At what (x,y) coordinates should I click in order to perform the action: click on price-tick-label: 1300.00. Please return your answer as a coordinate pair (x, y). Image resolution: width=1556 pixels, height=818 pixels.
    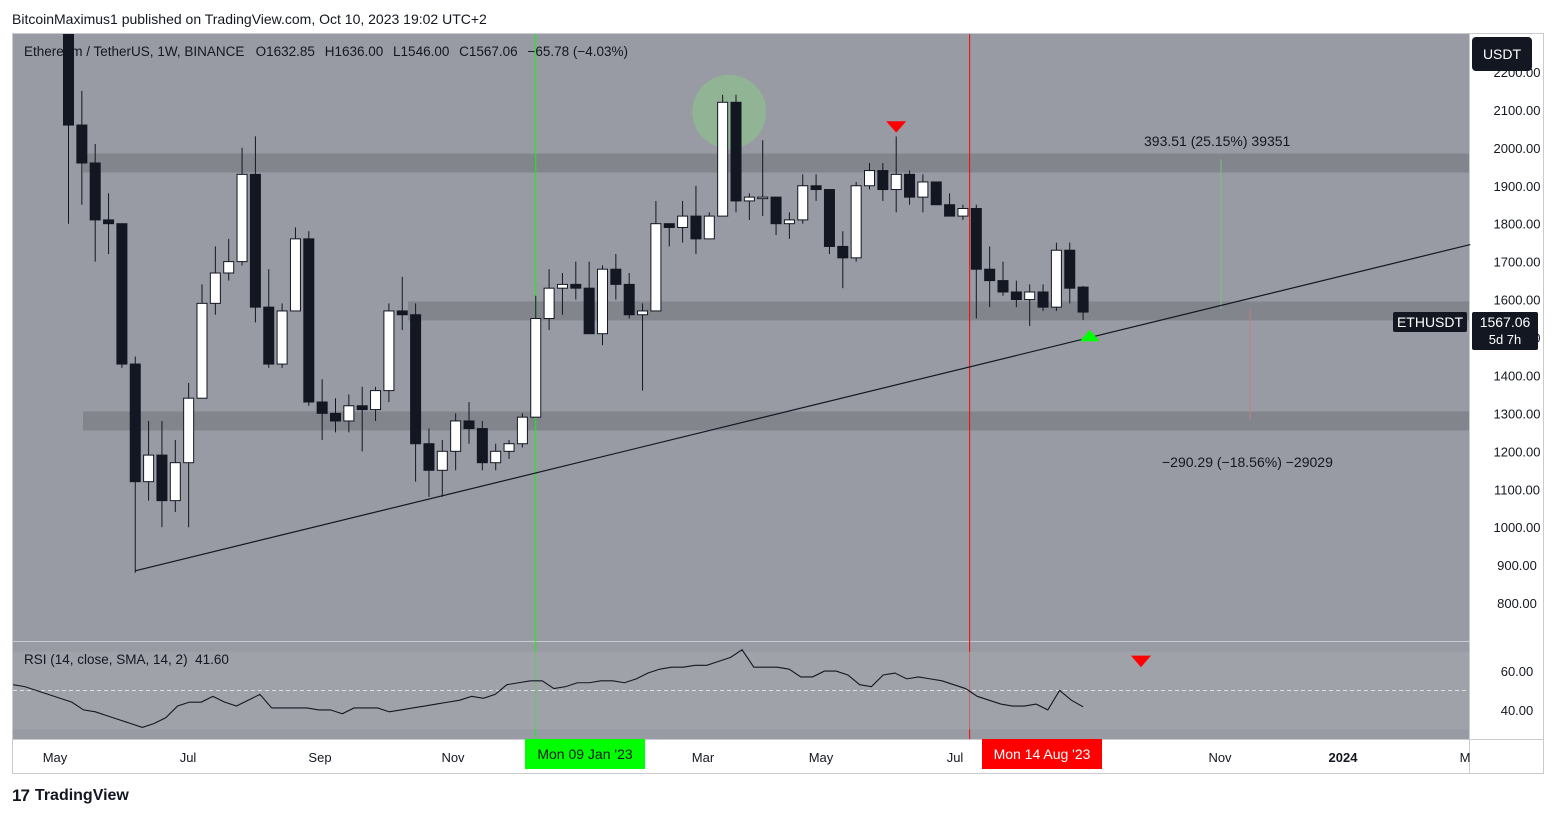
    Looking at the image, I should click on (1517, 413).